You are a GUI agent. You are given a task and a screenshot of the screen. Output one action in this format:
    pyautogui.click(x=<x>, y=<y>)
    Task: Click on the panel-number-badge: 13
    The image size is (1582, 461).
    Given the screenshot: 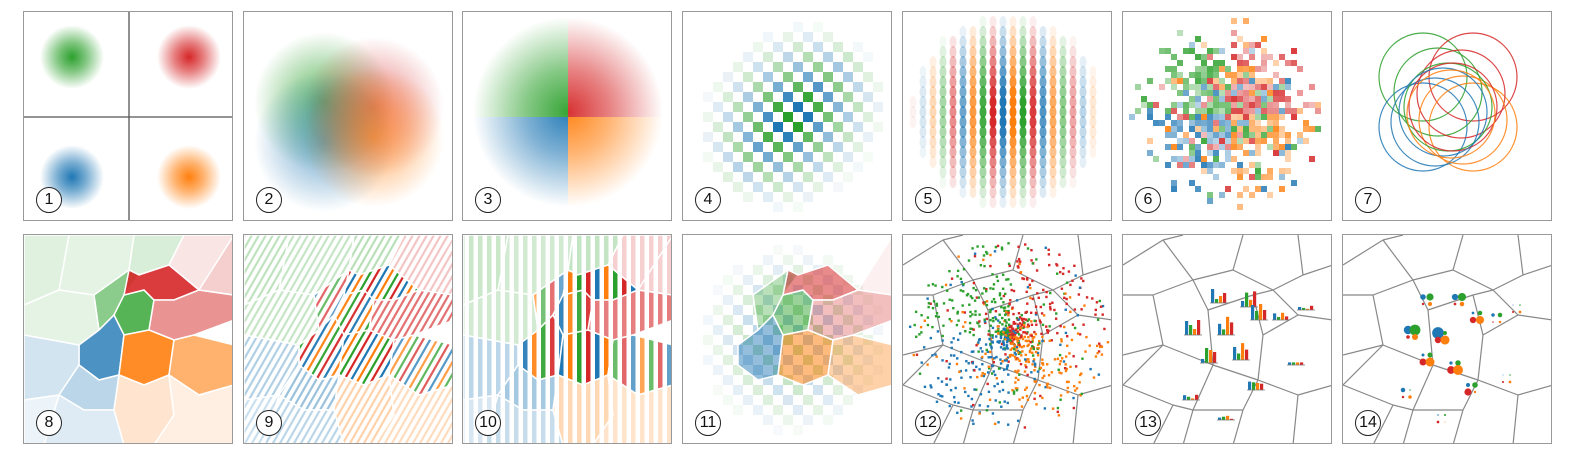 What is the action you would take?
    pyautogui.click(x=1148, y=423)
    